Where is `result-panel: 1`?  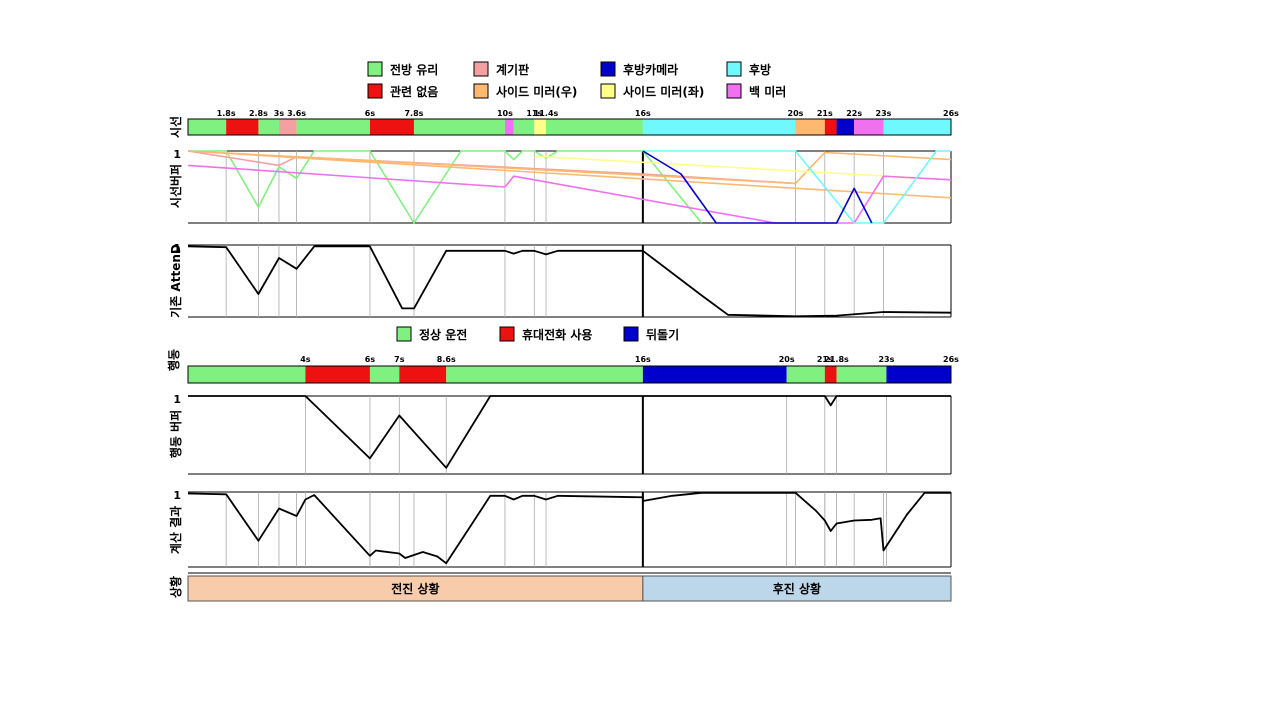
result-panel: 1 is located at coordinates (562, 528).